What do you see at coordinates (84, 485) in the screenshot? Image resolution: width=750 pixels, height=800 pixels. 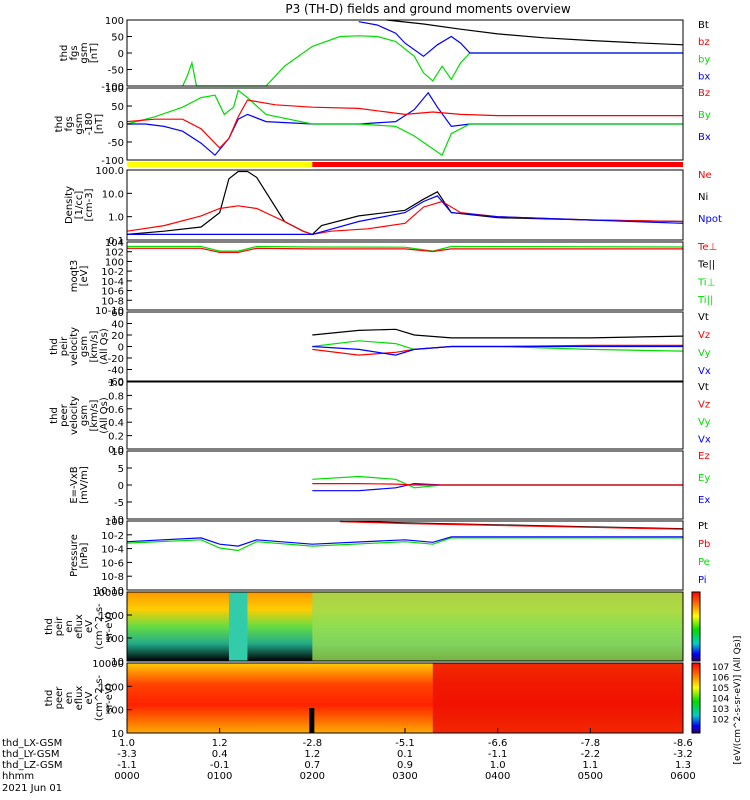 I see `y-axis-label: [mV/m]` at bounding box center [84, 485].